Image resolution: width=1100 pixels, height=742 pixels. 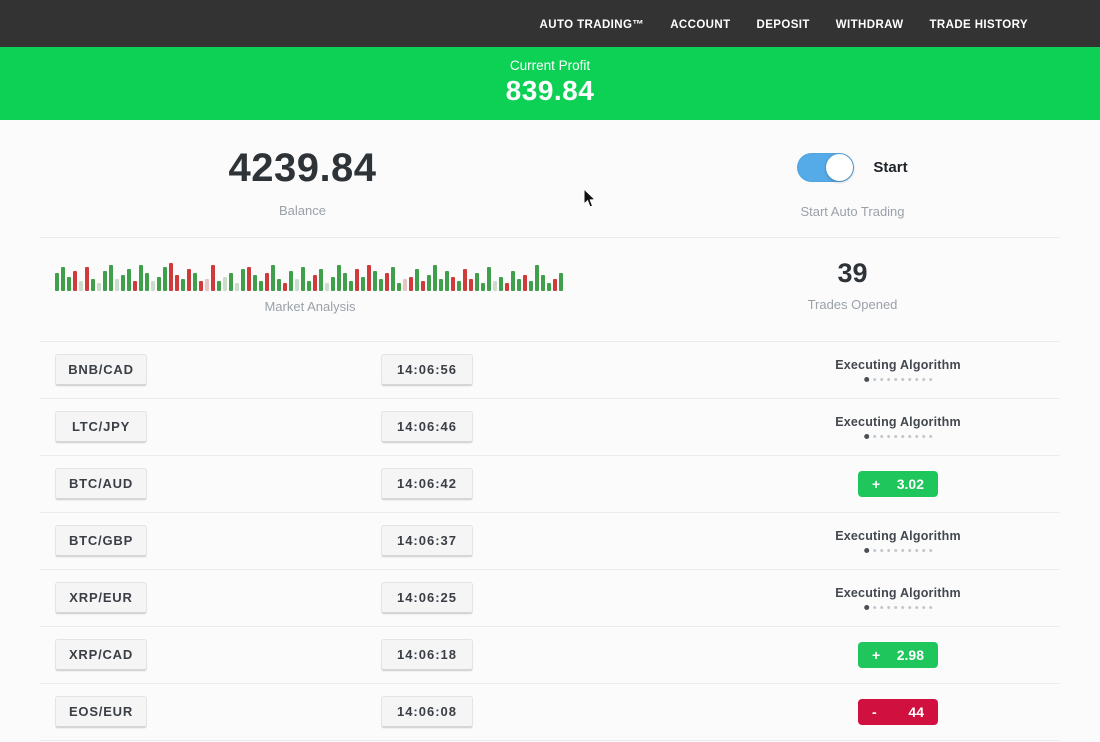 I want to click on market-analysis-label: Market Analysis, so click(x=310, y=306).